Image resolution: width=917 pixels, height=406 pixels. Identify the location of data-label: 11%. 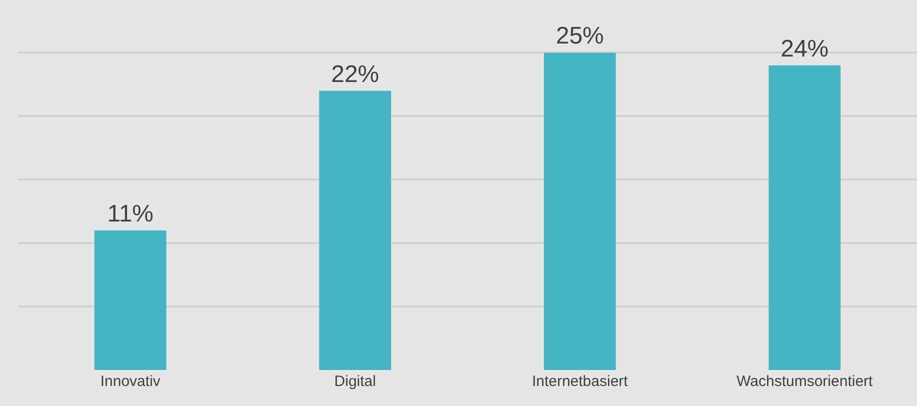
(130, 214).